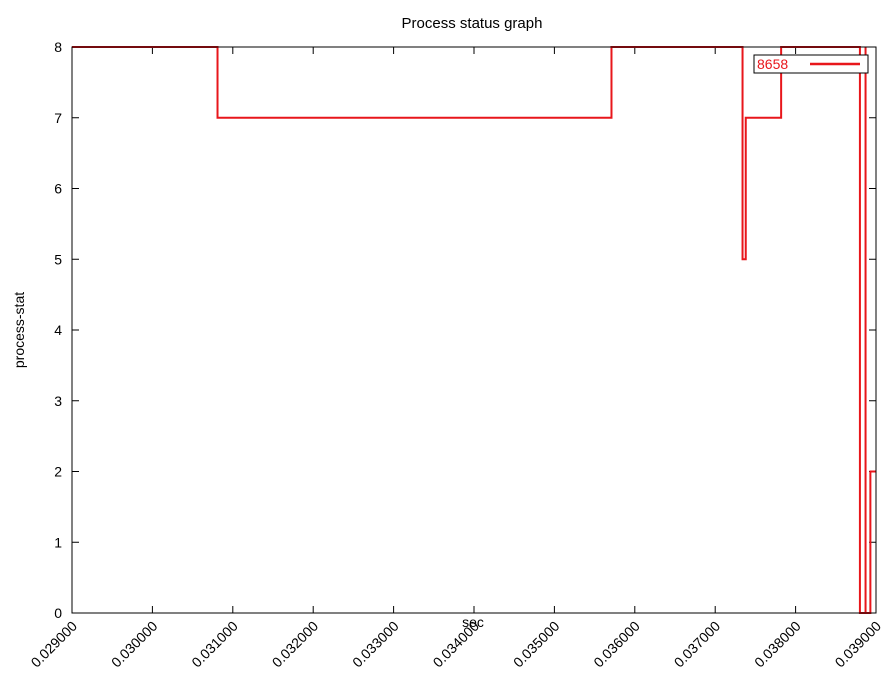 The width and height of the screenshot is (883, 688). What do you see at coordinates (472, 23) in the screenshot?
I see `chart-title: Process status graph` at bounding box center [472, 23].